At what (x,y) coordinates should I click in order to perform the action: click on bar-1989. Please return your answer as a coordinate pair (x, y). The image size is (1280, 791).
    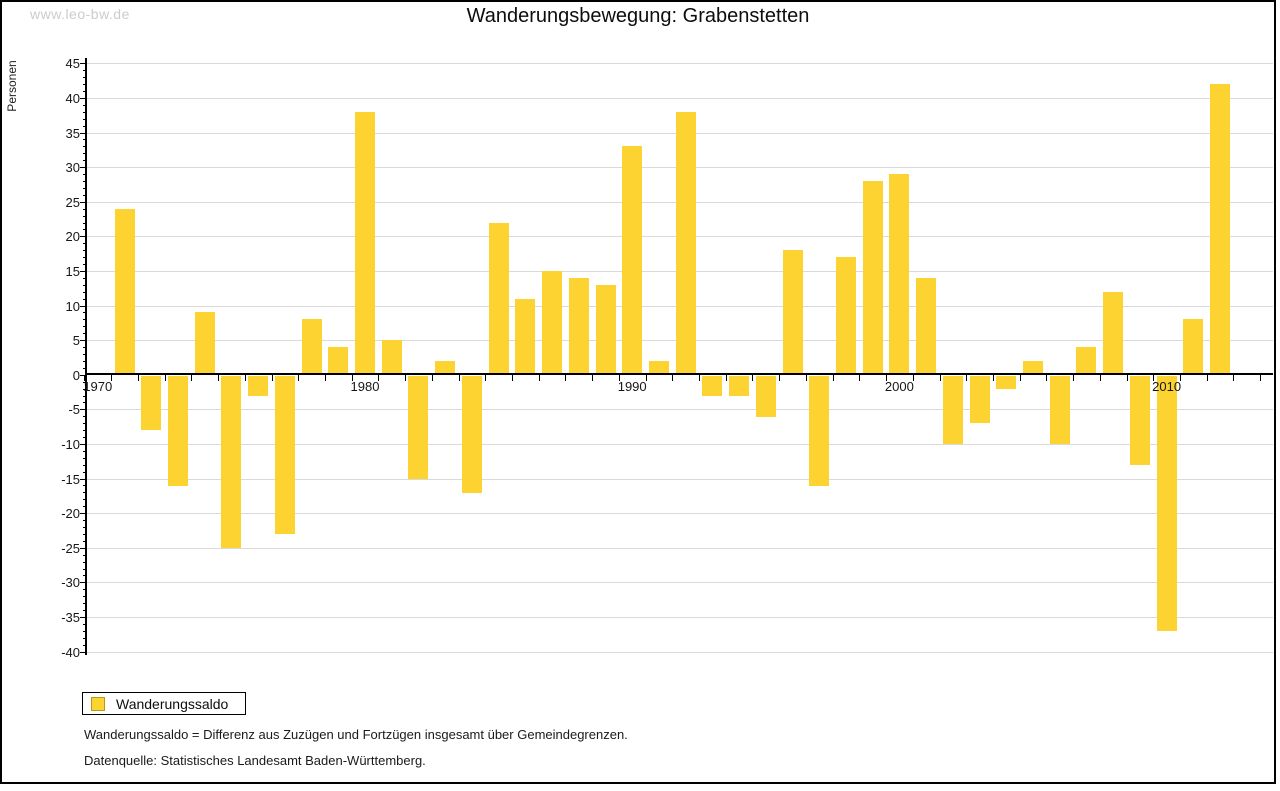
    Looking at the image, I should click on (605, 329).